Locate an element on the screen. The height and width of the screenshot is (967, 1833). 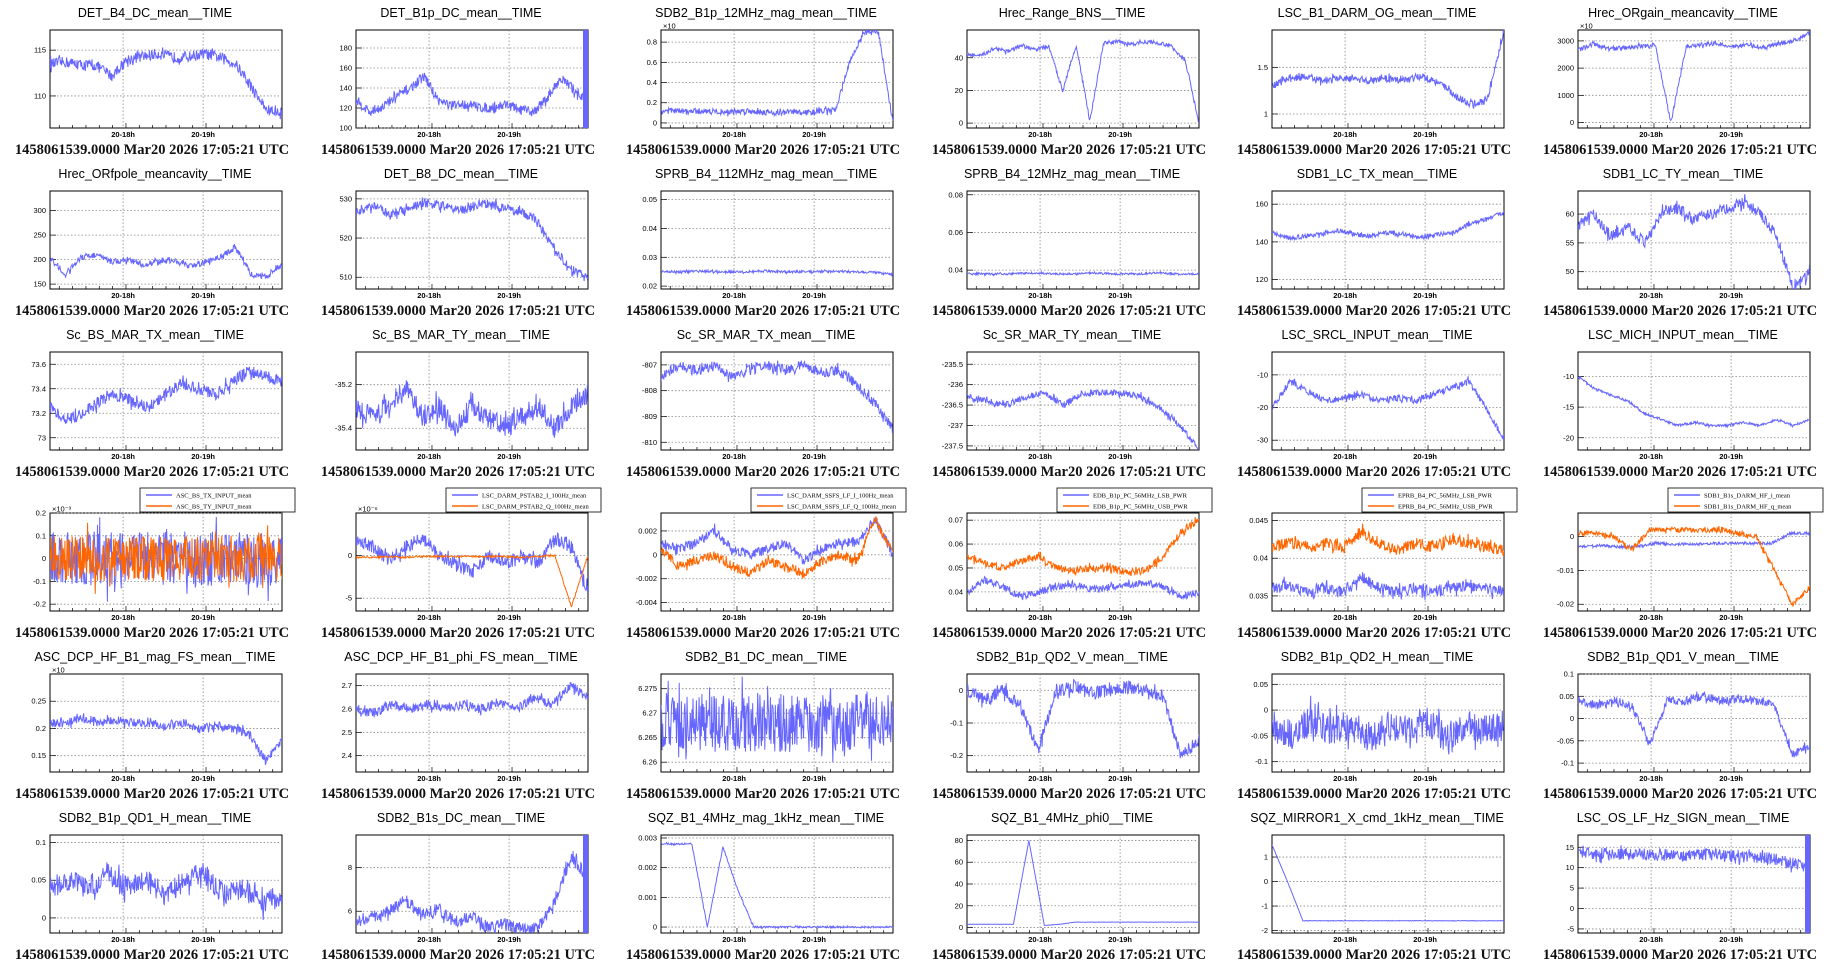
y-tick-label: -35.4 is located at coordinates (342, 428).